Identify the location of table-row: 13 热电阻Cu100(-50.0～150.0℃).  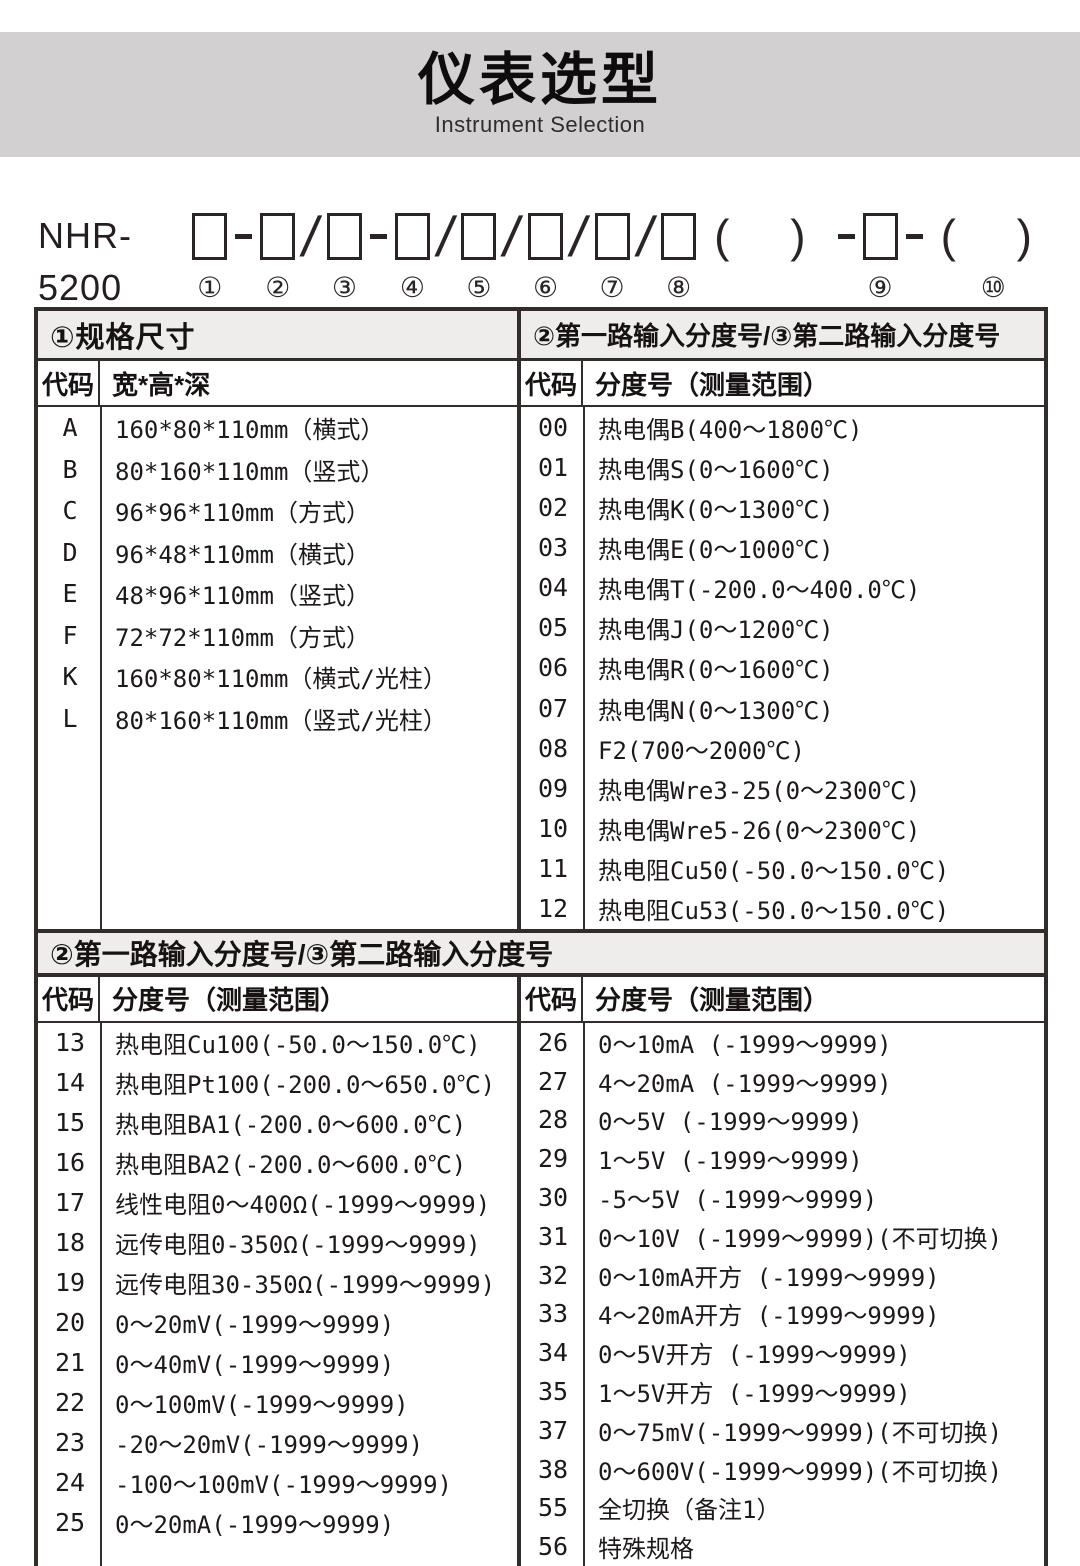
(277, 1043).